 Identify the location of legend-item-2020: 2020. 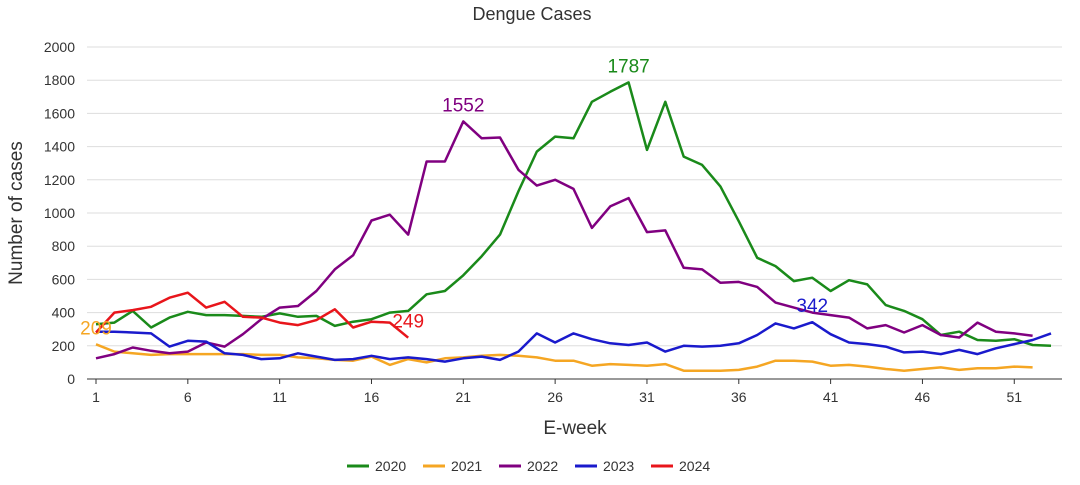
(376, 466).